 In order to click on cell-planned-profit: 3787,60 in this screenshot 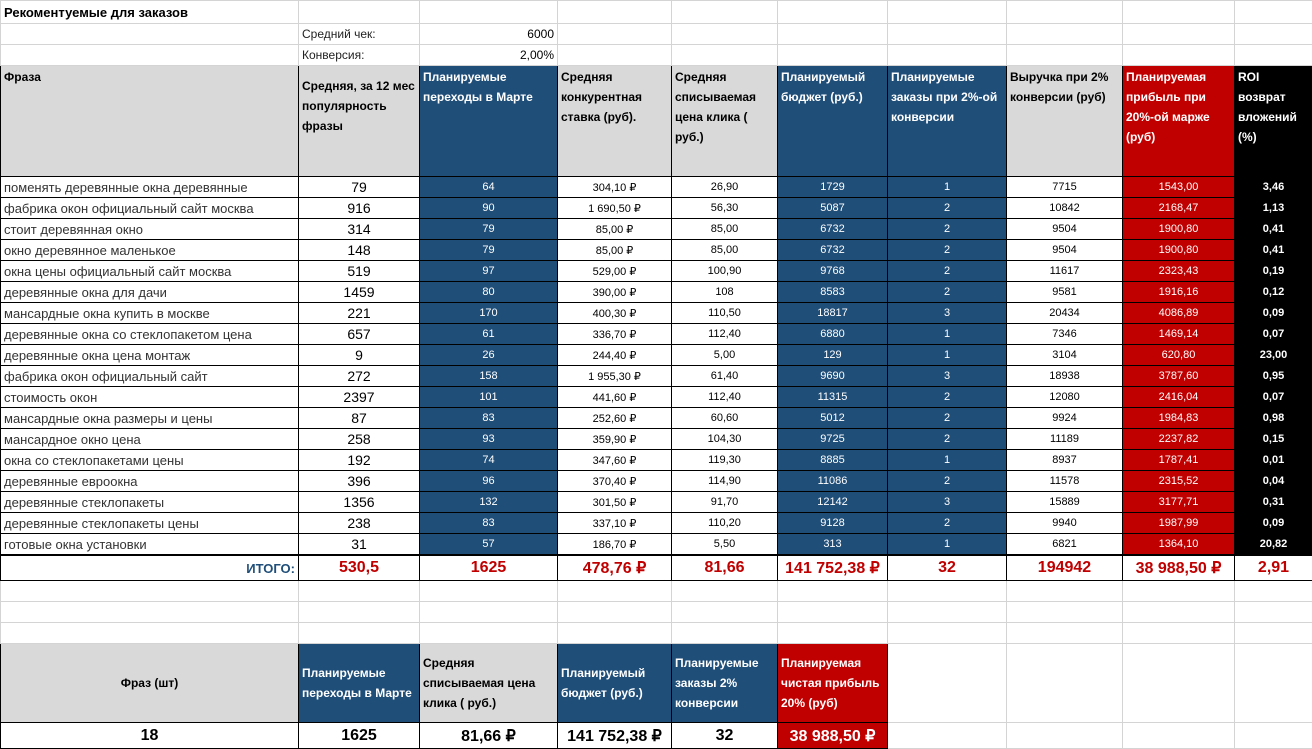, I will do `click(1179, 376)`.